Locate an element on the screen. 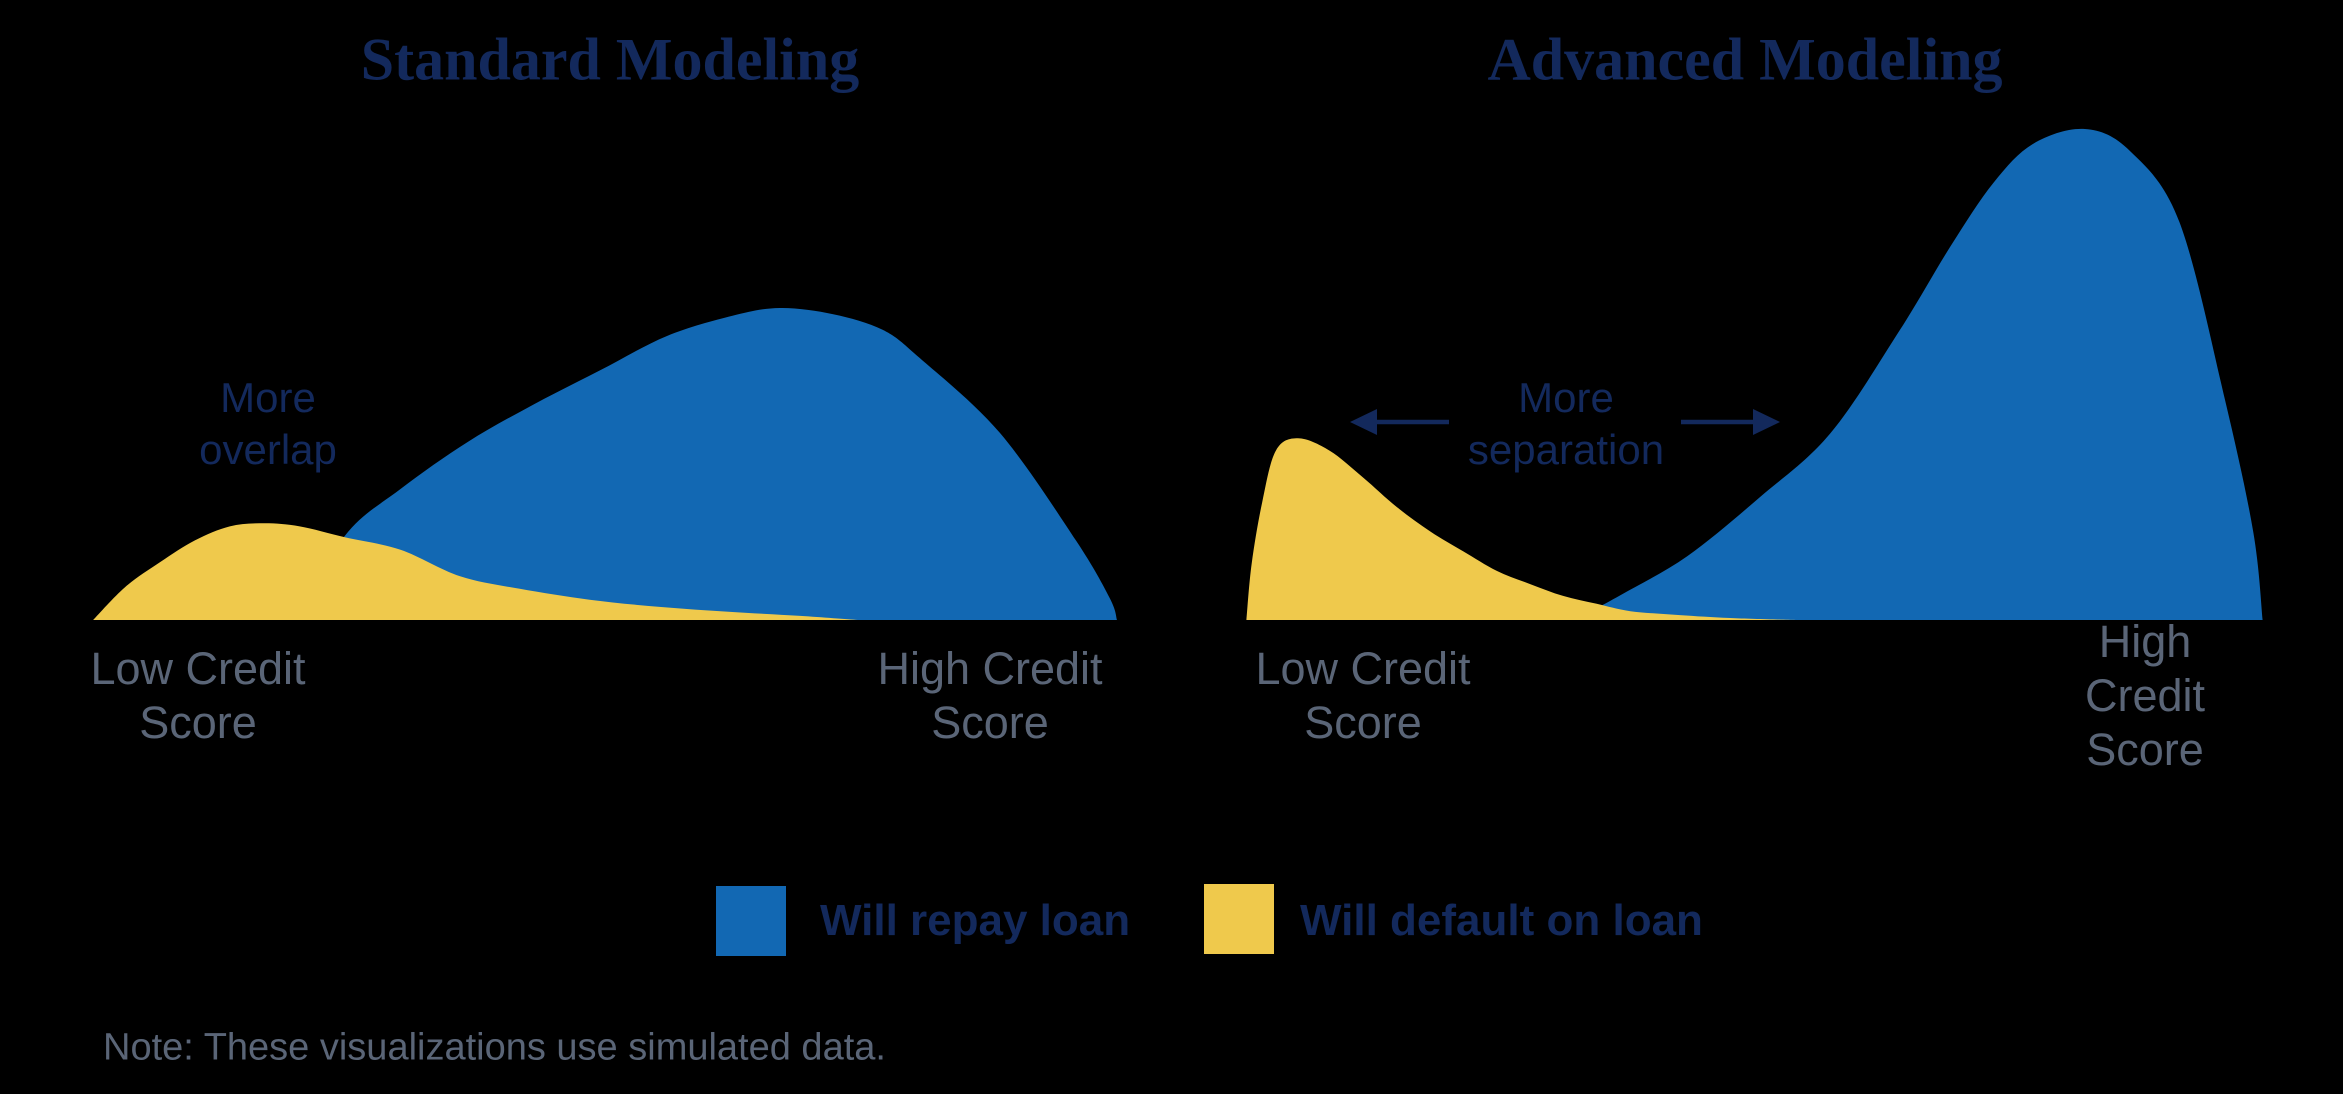 The image size is (2343, 1094). advanced-default-density-area is located at coordinates (1521, 529).